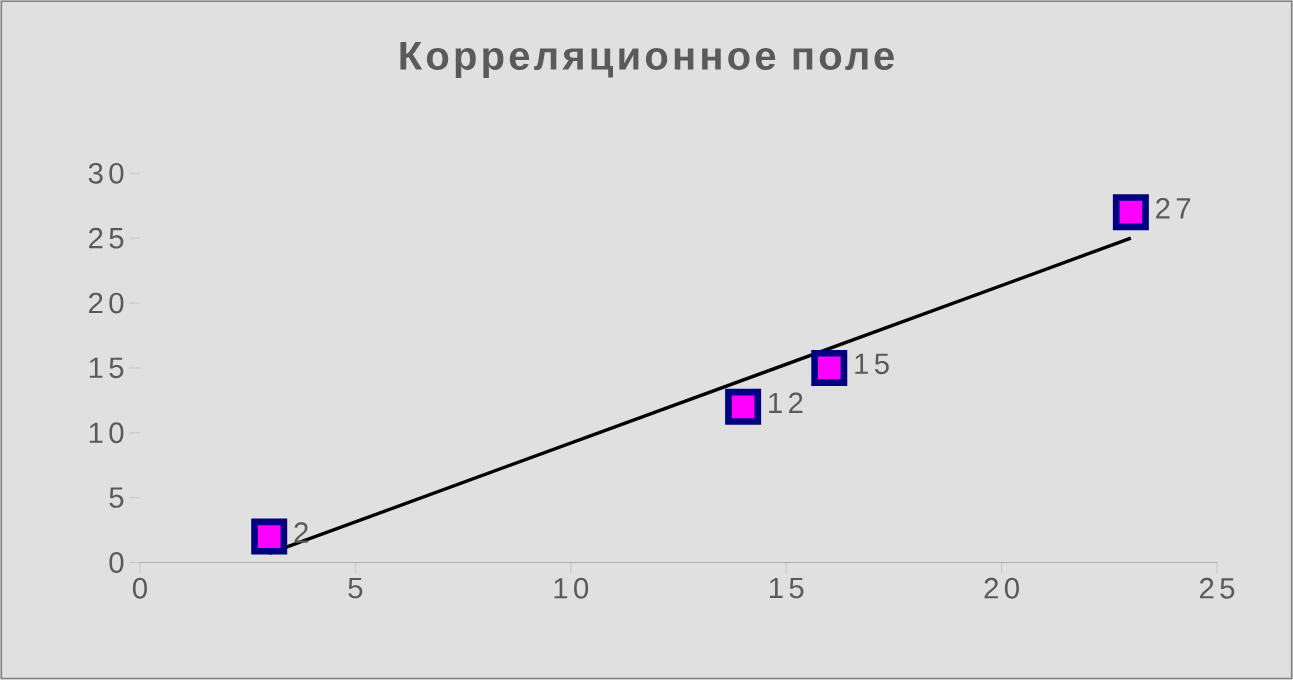 The width and height of the screenshot is (1293, 680). What do you see at coordinates (1217, 588) in the screenshot?
I see `x-tick-label: 25` at bounding box center [1217, 588].